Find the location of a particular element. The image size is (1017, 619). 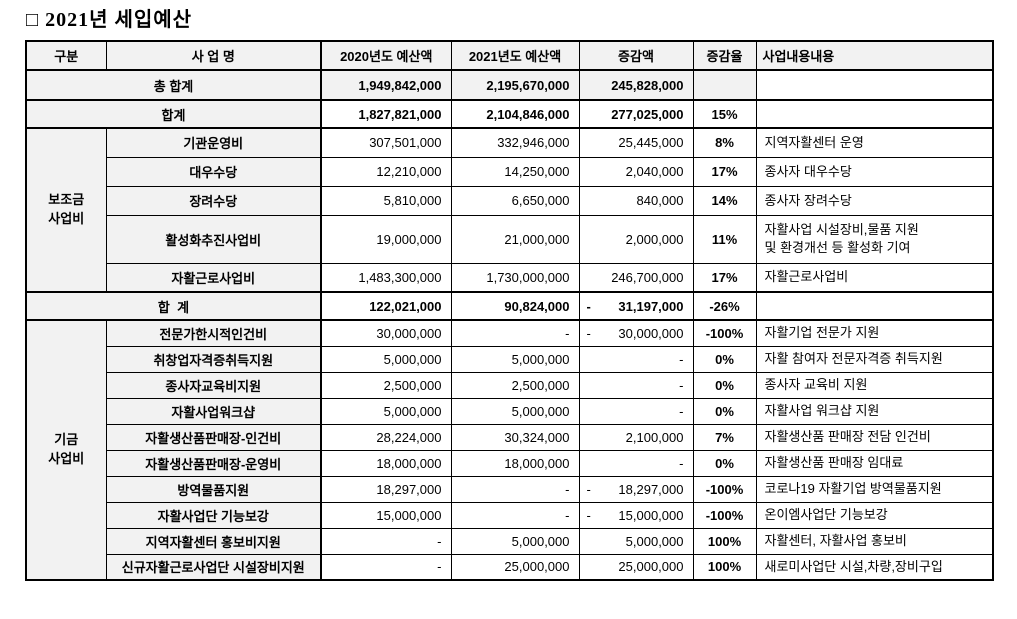

header-change-rate: 증감율 is located at coordinates (724, 55).